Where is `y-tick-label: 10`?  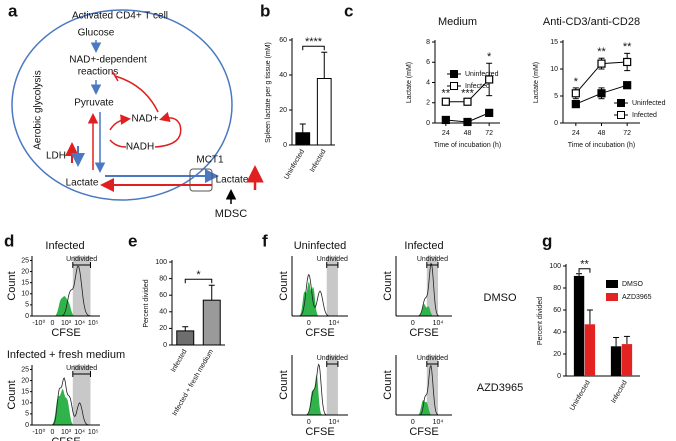
y-tick-label: 10 is located at coordinates (25, 403).